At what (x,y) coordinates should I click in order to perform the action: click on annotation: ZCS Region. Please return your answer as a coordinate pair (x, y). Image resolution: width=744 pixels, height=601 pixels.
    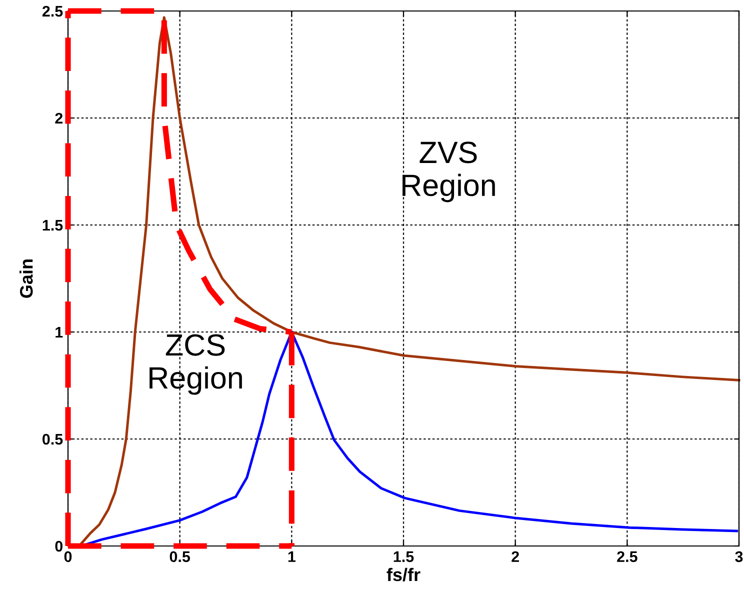
    Looking at the image, I should click on (196, 364).